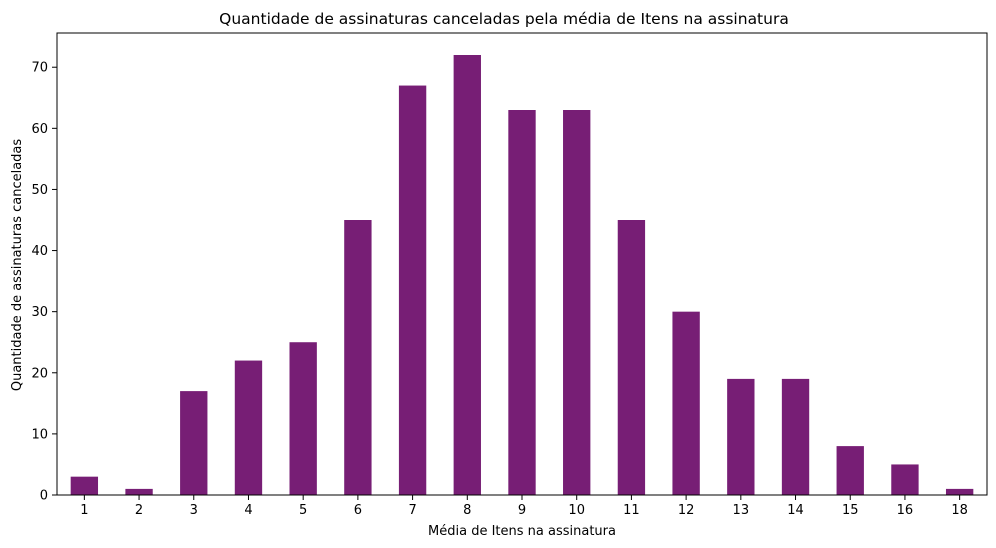 Image resolution: width=996 pixels, height=548 pixels. Describe the element at coordinates (303, 510) in the screenshot. I see `x-tick-label: 5` at that location.